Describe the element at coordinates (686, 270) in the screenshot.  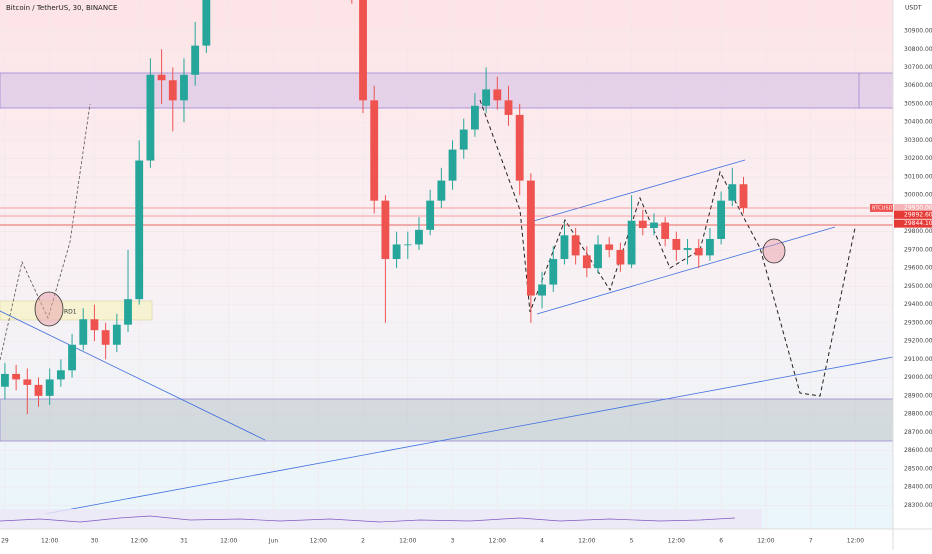
I see `channel-bottom` at that location.